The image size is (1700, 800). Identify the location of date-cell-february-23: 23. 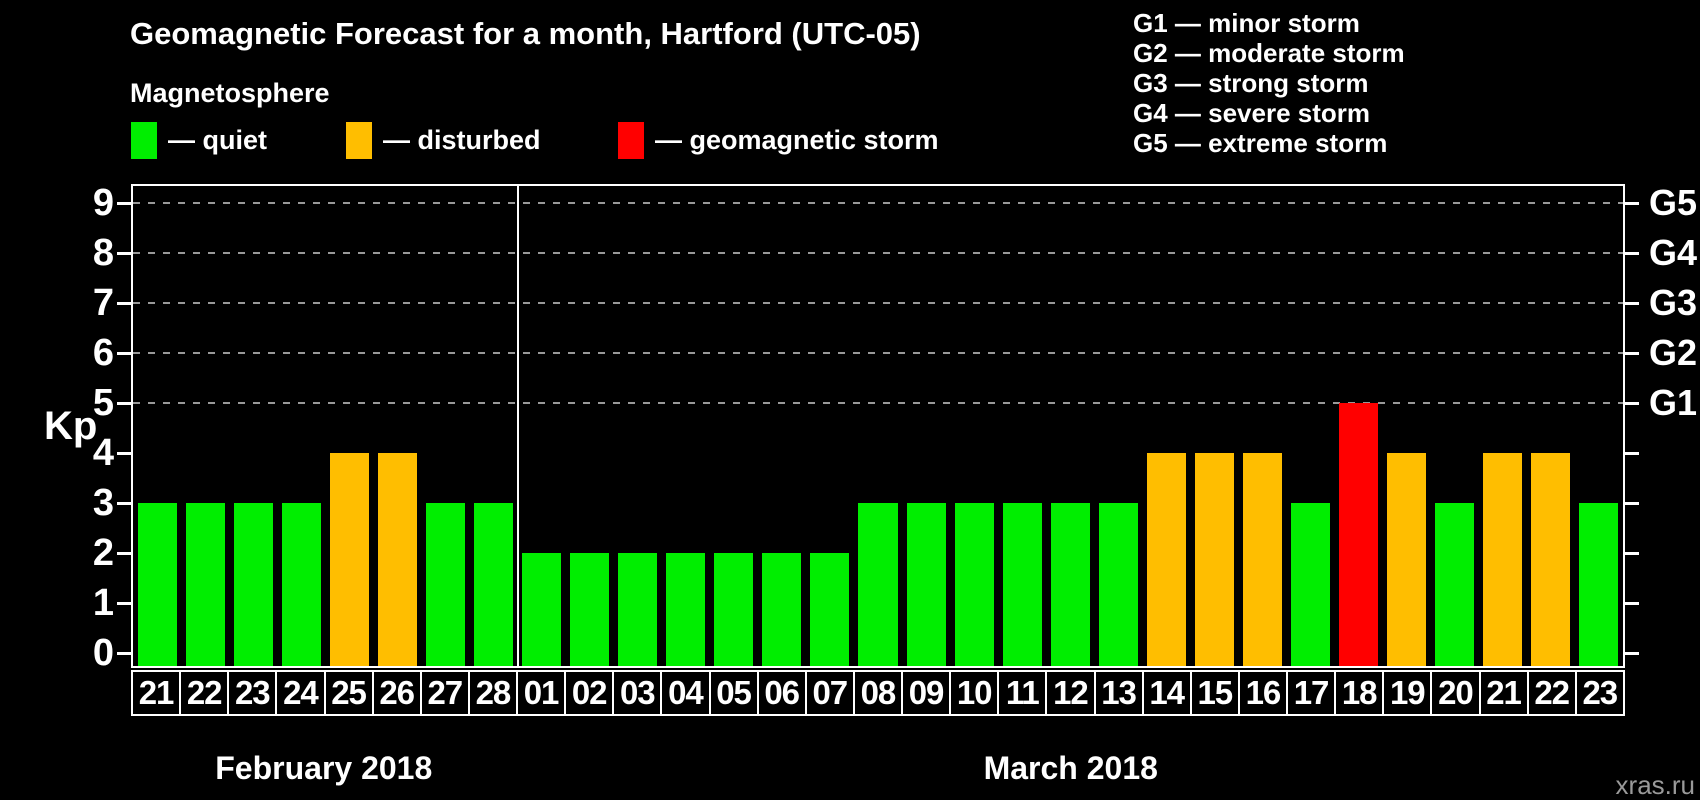
(252, 693).